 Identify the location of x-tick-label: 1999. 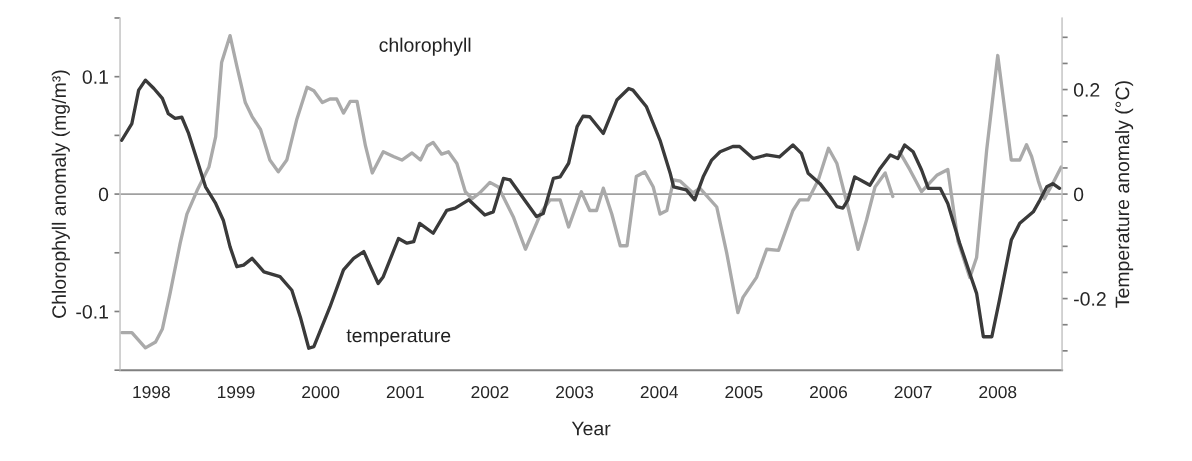
(236, 392).